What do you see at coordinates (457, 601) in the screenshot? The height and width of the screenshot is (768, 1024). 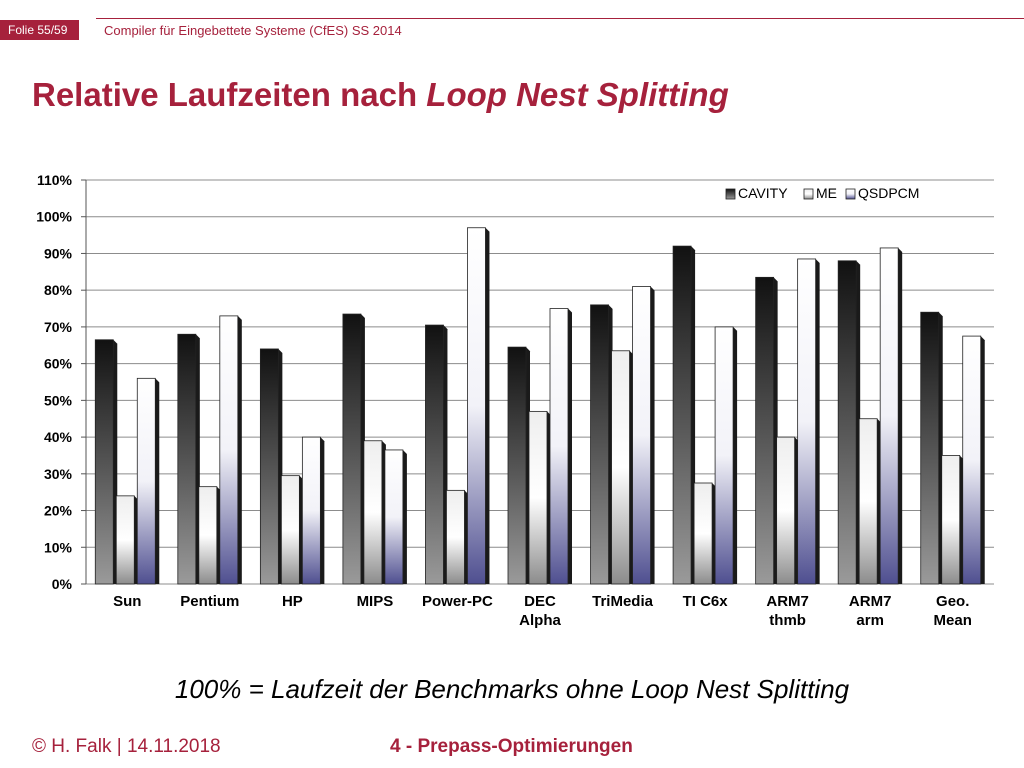 I see `x-tick-label: Power-PC` at bounding box center [457, 601].